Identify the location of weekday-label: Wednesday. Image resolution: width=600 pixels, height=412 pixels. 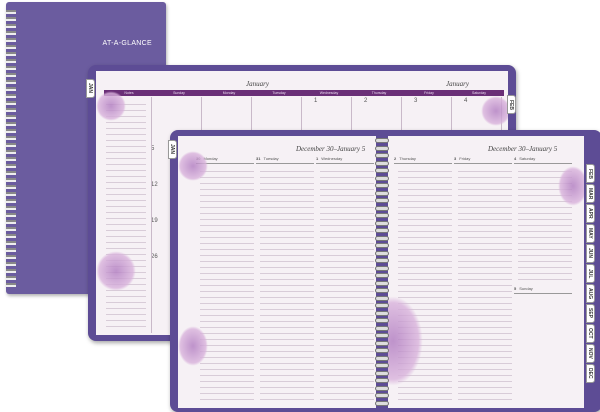
(329, 93).